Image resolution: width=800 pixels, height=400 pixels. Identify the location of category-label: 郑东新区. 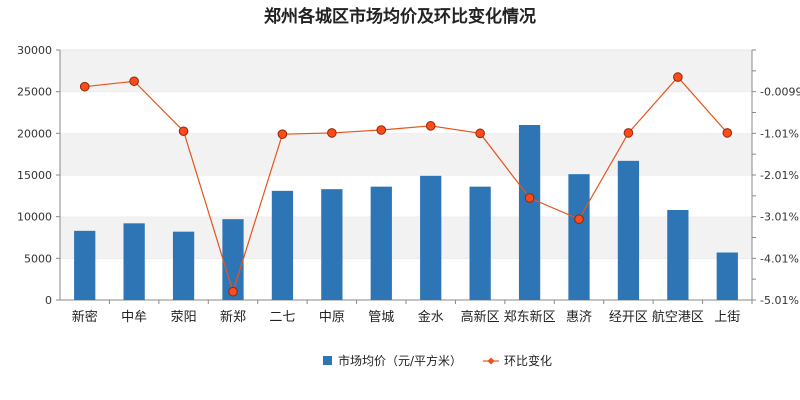
(530, 317).